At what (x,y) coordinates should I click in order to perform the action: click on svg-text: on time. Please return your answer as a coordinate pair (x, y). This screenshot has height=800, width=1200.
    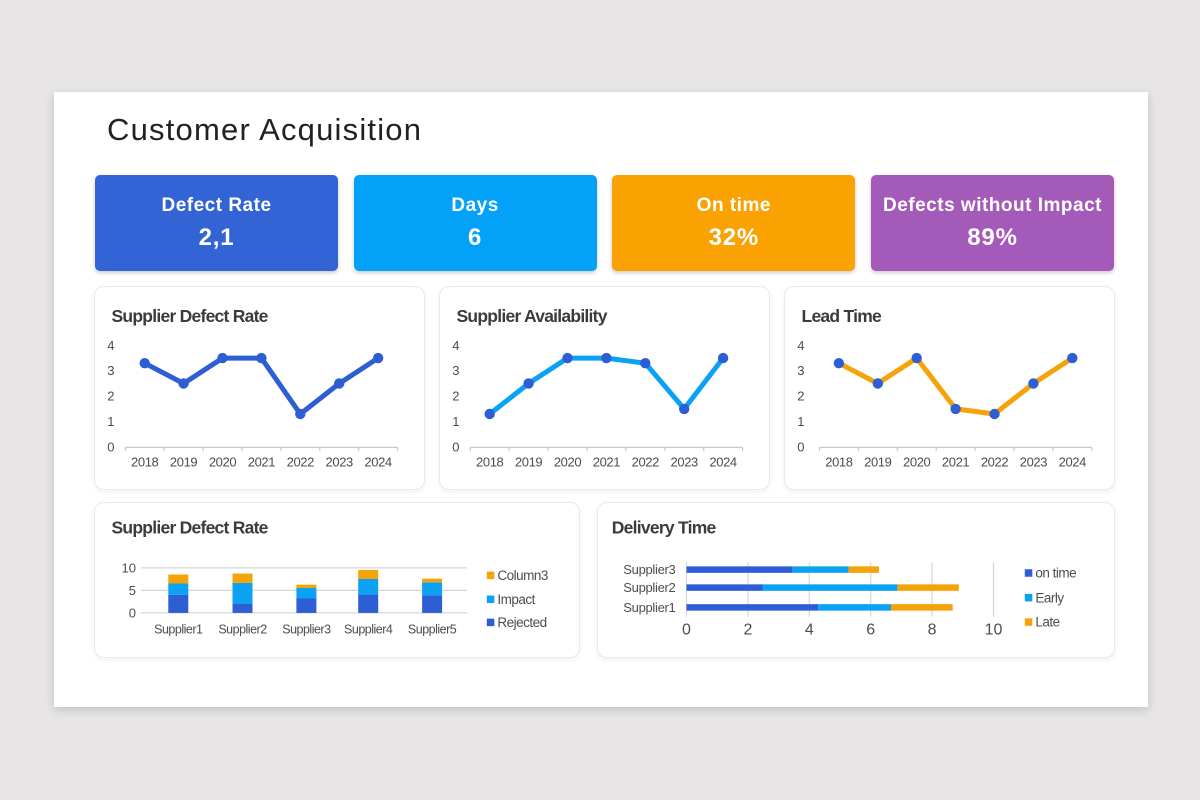
    Looking at the image, I should click on (1055, 572).